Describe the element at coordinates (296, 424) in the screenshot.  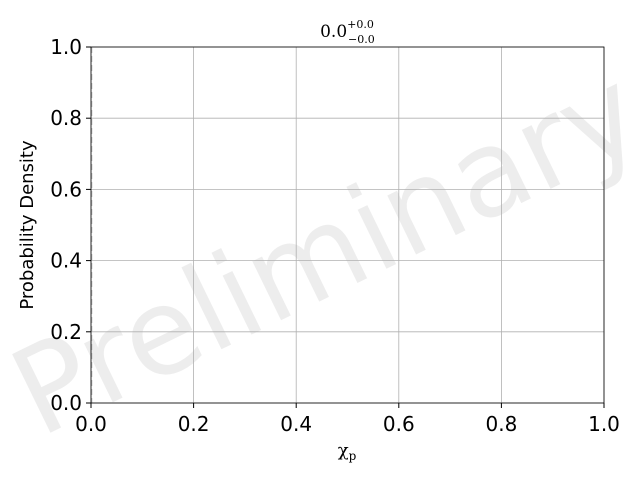
I see `x-tick-label: 0.4` at that location.